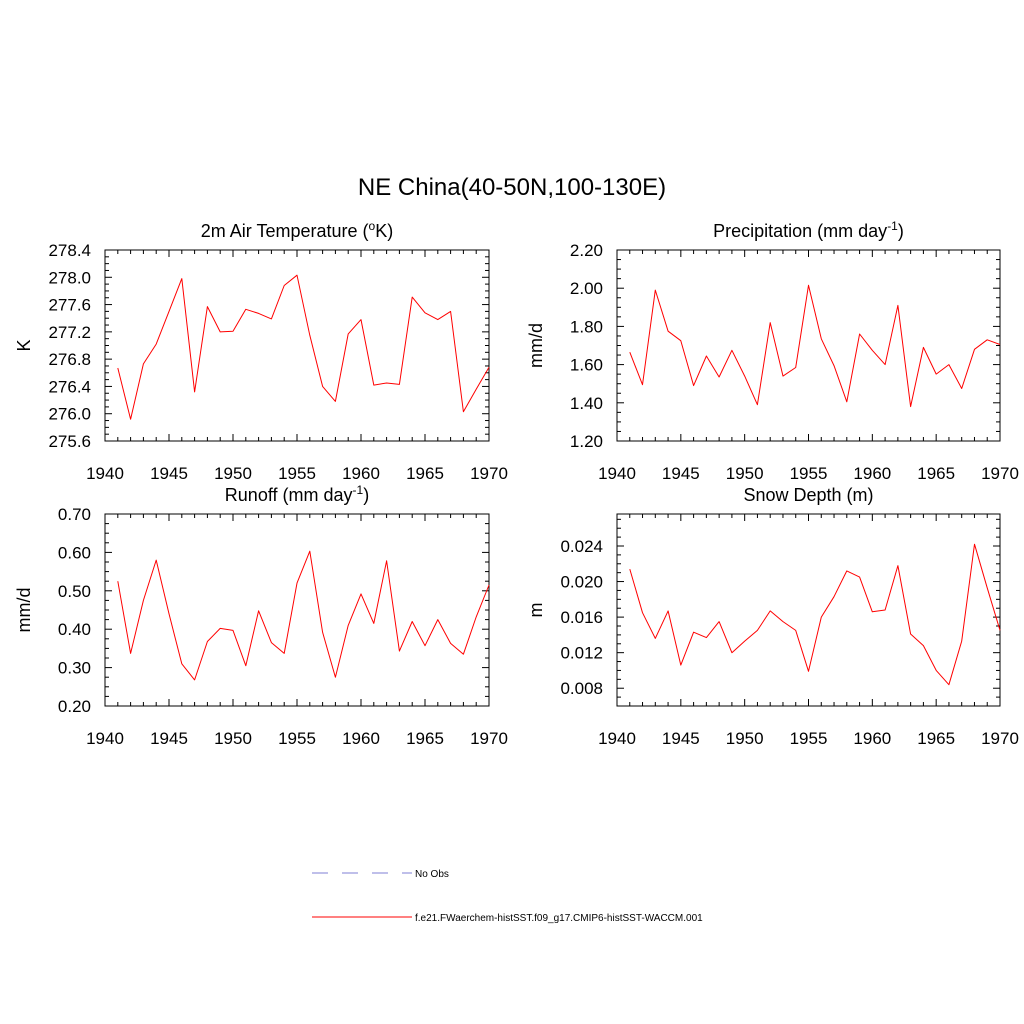 This screenshot has height=1024, width=1024. What do you see at coordinates (69, 359) in the screenshot?
I see `y-tick-label: 276.8` at bounding box center [69, 359].